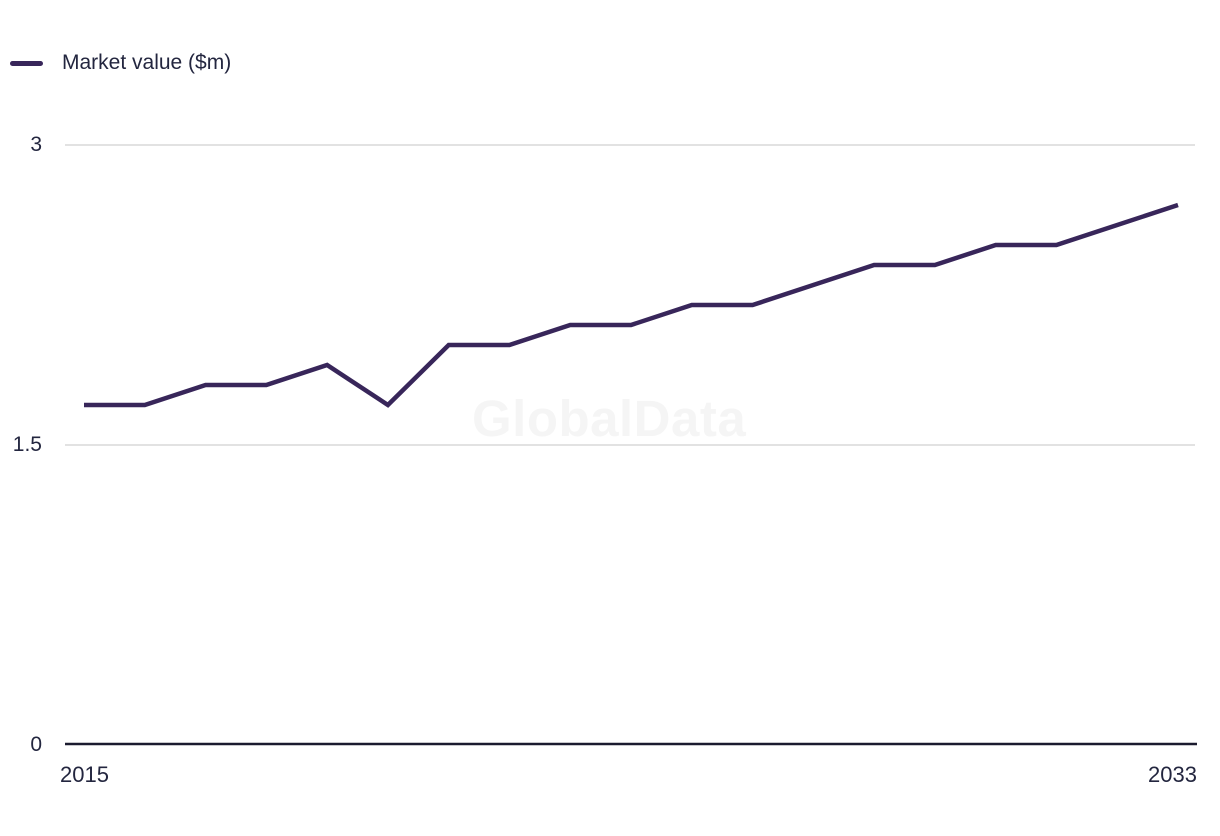 The image size is (1220, 836). I want to click on legend-item-market-value: Market value ($m), so click(120, 63).